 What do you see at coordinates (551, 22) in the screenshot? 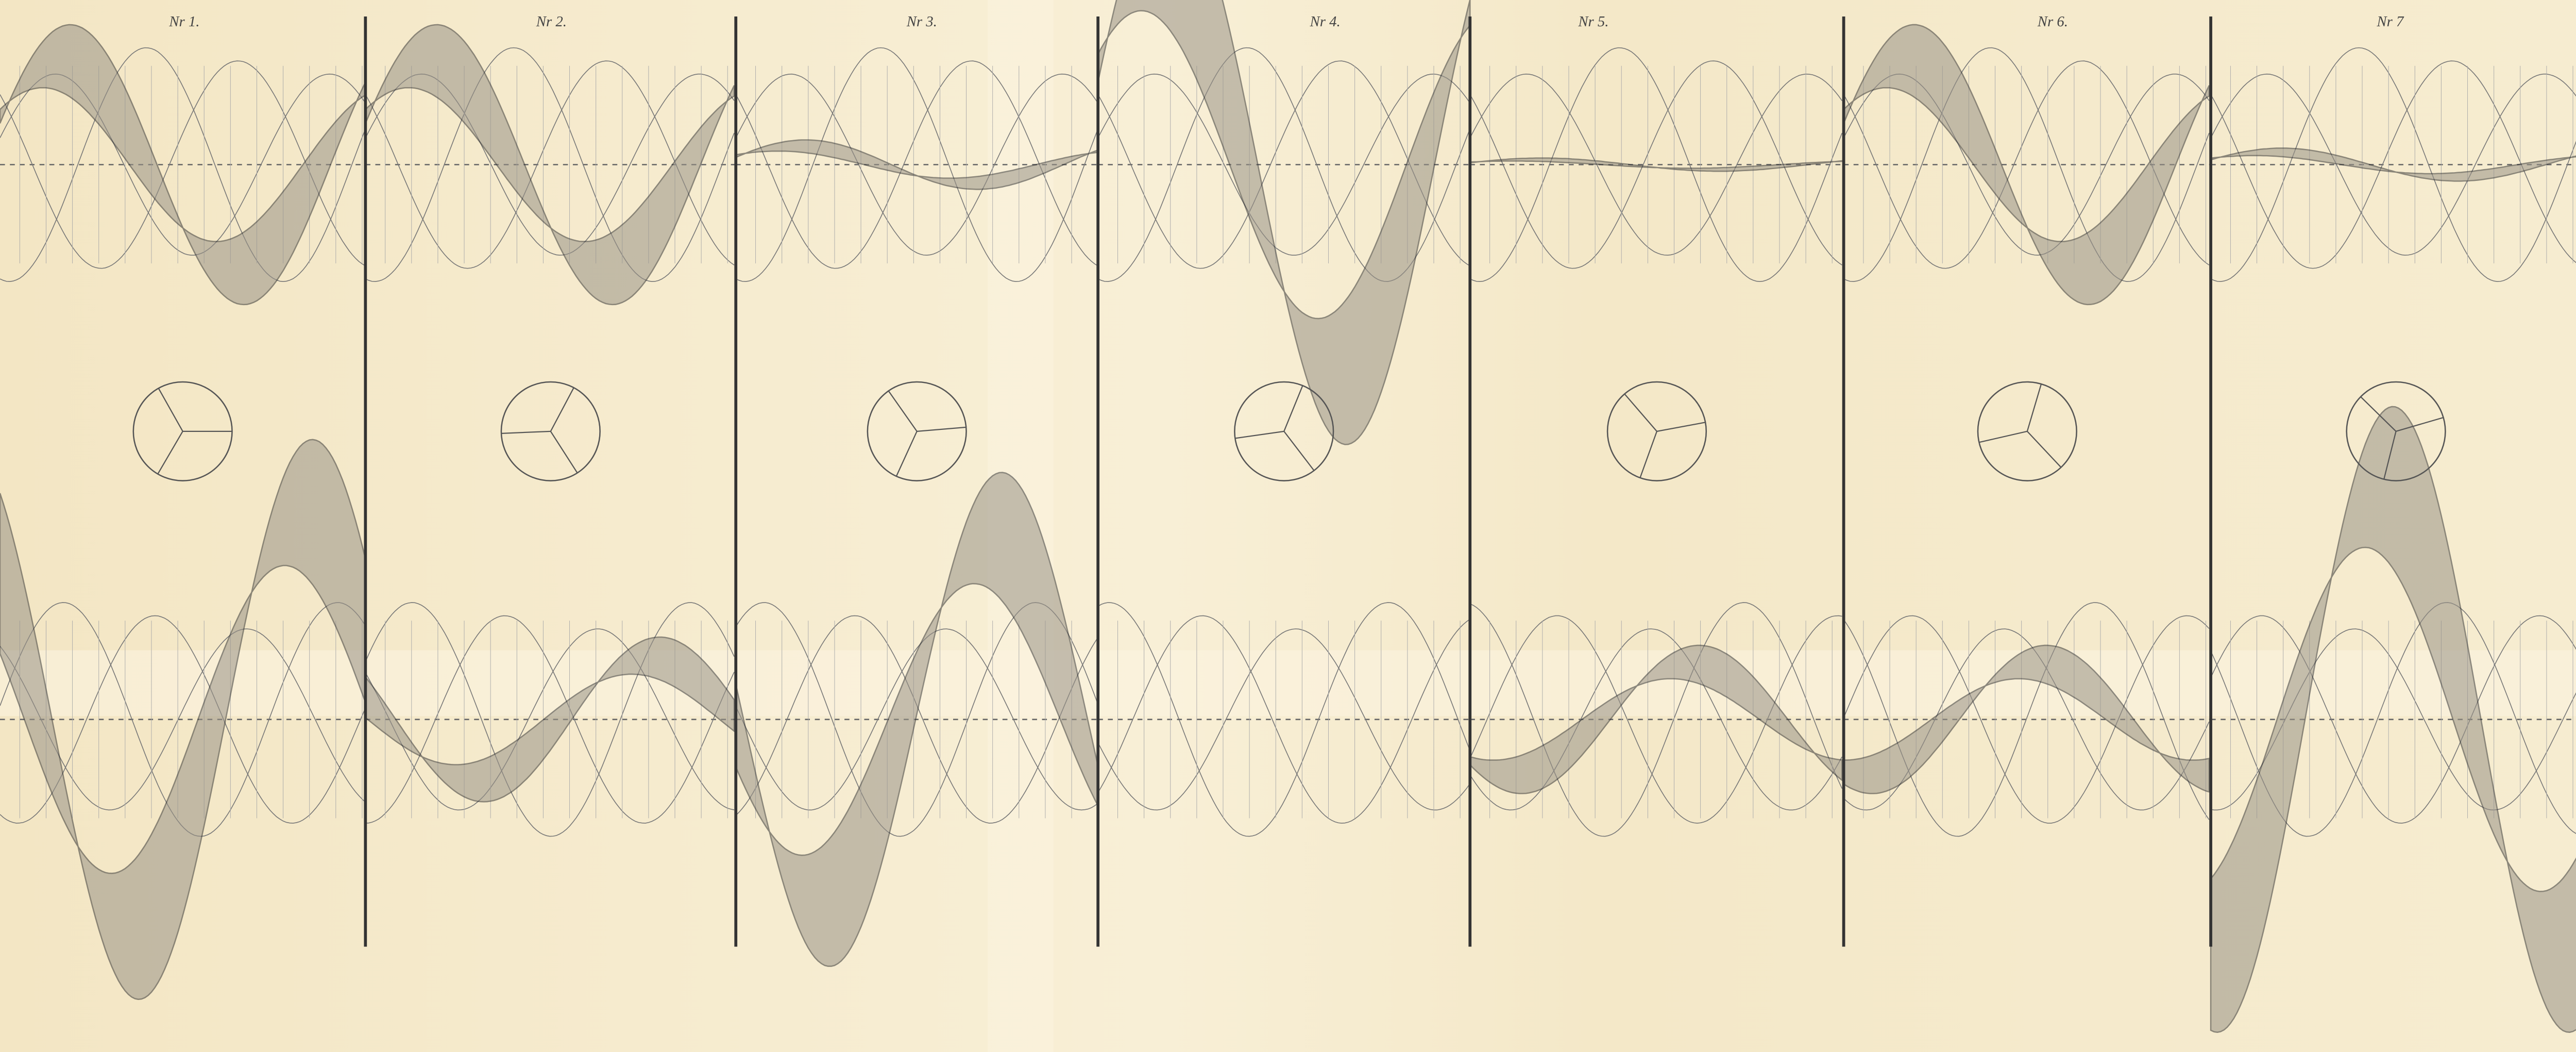
I see `panel-title: Nr 2.` at bounding box center [551, 22].